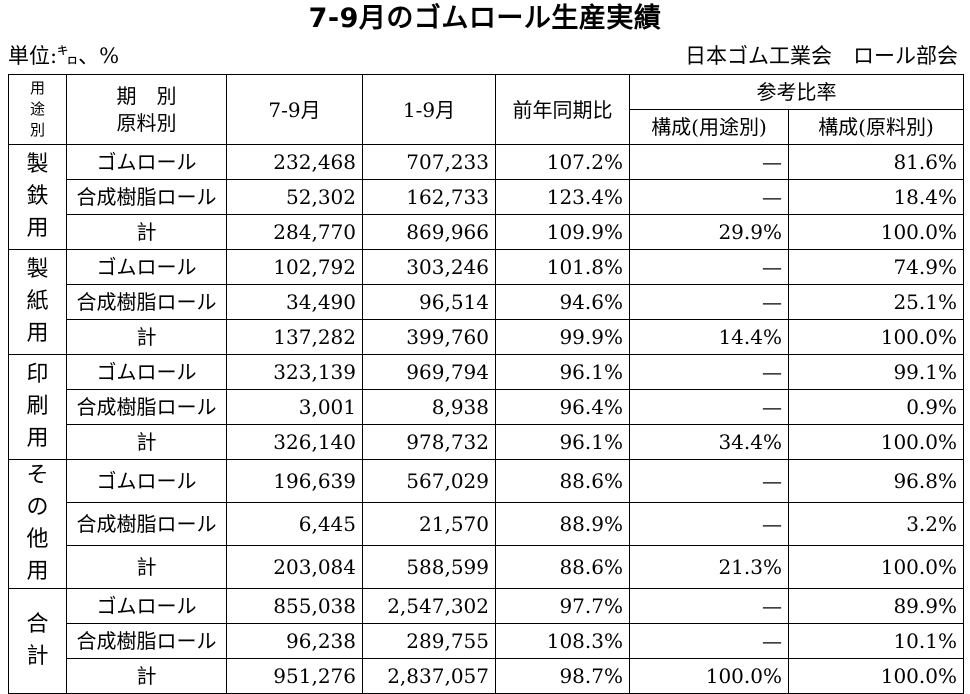  Describe the element at coordinates (294, 302) in the screenshot. I see `quarter-cell: 34,490` at that location.